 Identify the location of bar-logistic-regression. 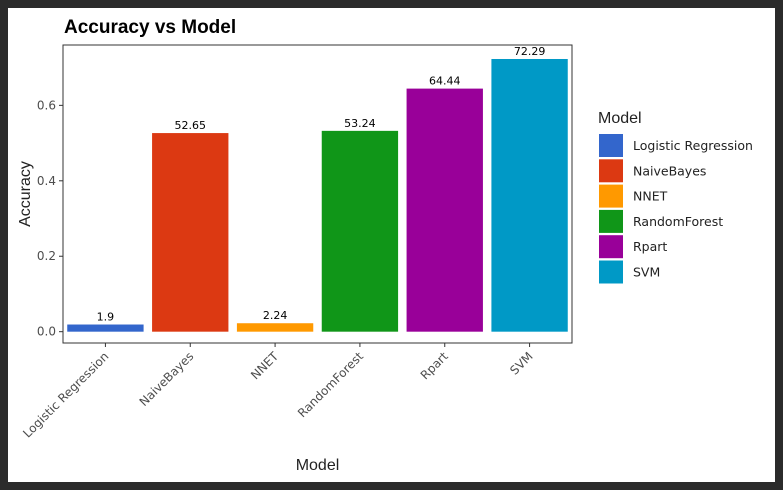
(105, 328).